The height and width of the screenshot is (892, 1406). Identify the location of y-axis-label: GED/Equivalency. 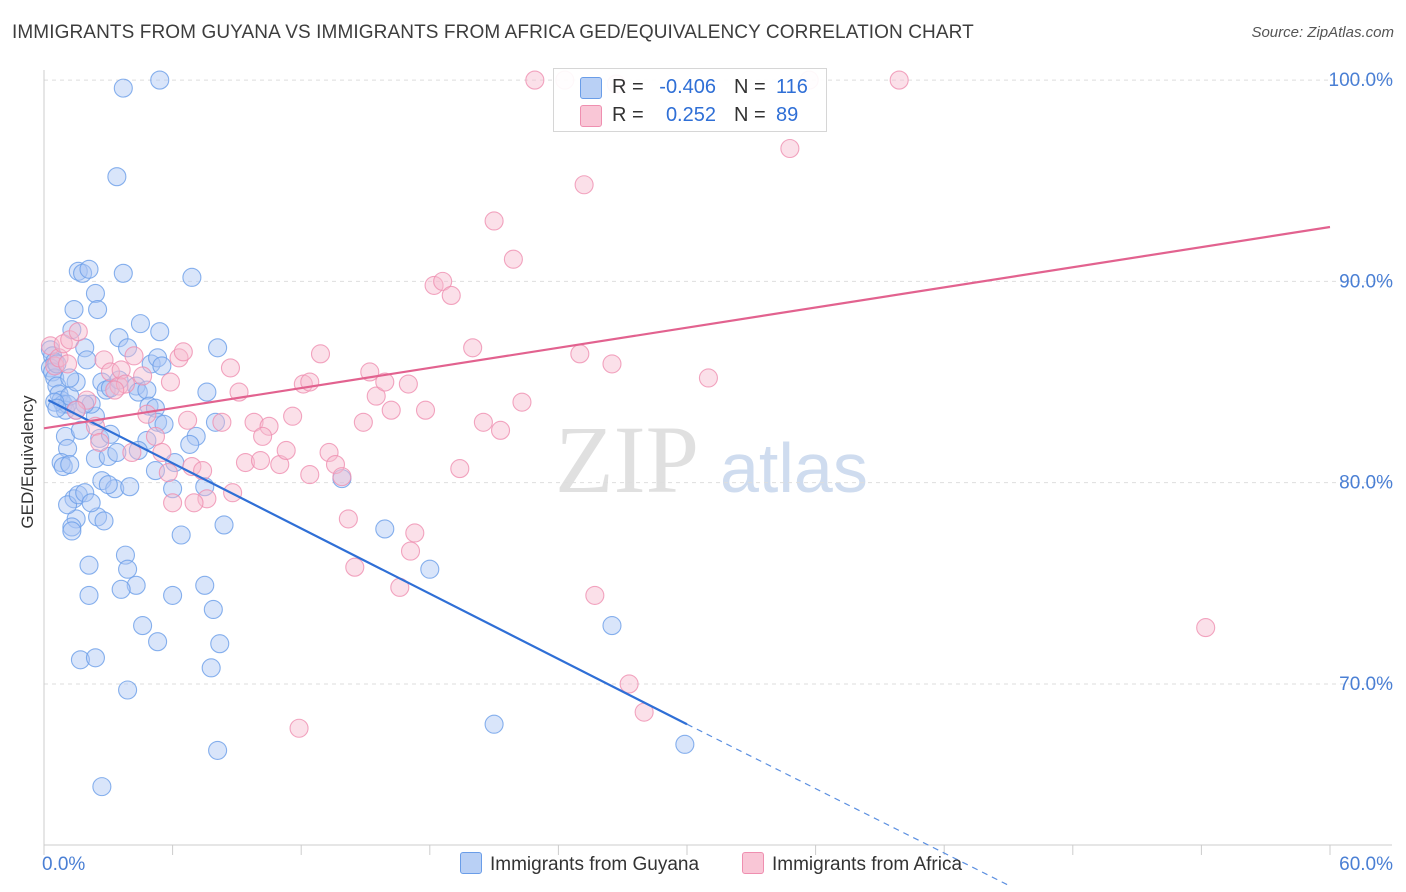
(27, 462).